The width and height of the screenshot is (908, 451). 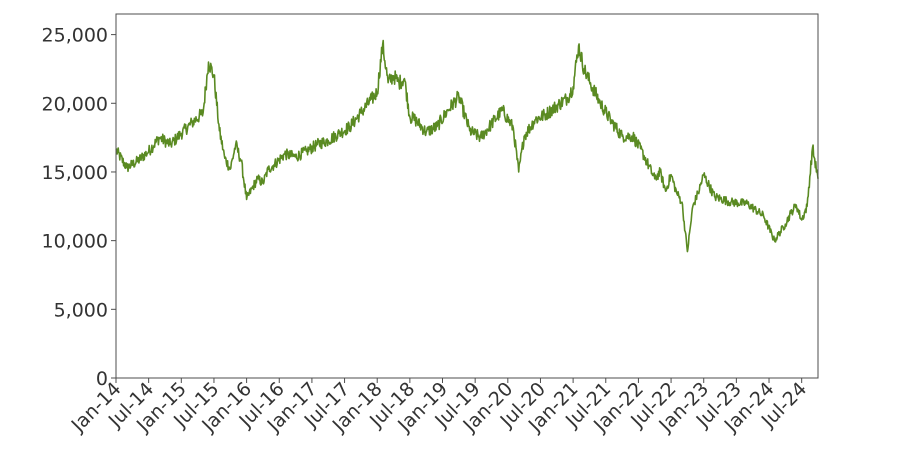 I want to click on y-tick-label: 25,000, so click(x=75, y=36).